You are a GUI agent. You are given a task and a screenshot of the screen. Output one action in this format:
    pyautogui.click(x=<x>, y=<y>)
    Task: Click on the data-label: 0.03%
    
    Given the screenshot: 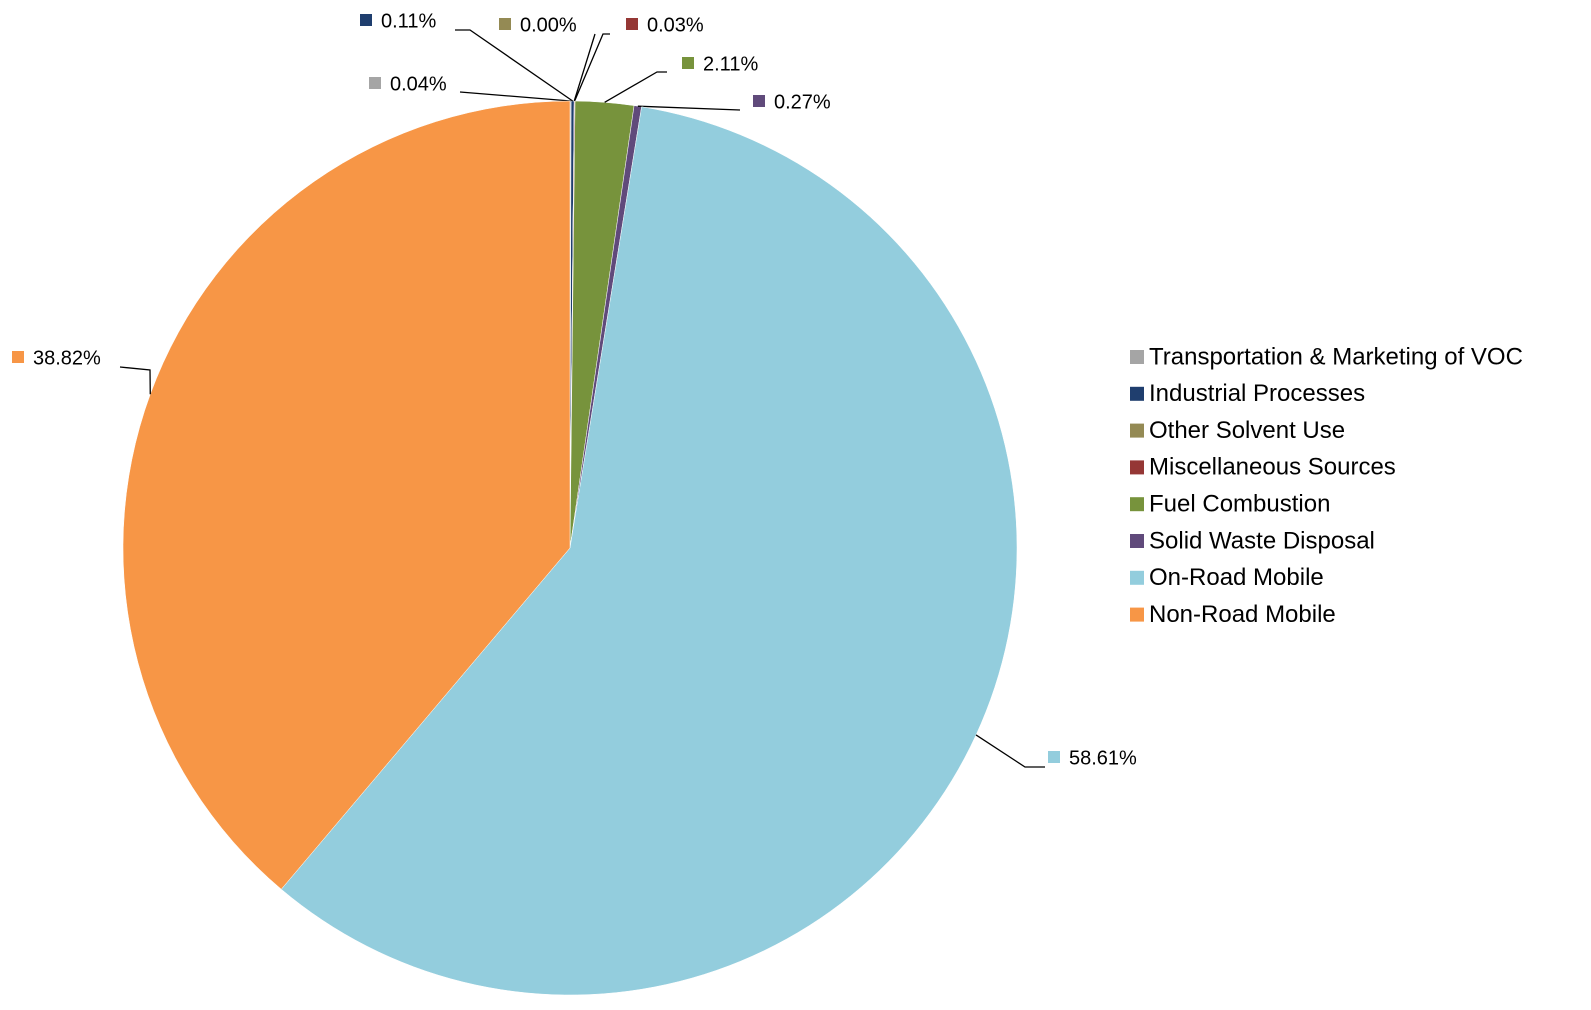 What is the action you would take?
    pyautogui.click(x=675, y=25)
    